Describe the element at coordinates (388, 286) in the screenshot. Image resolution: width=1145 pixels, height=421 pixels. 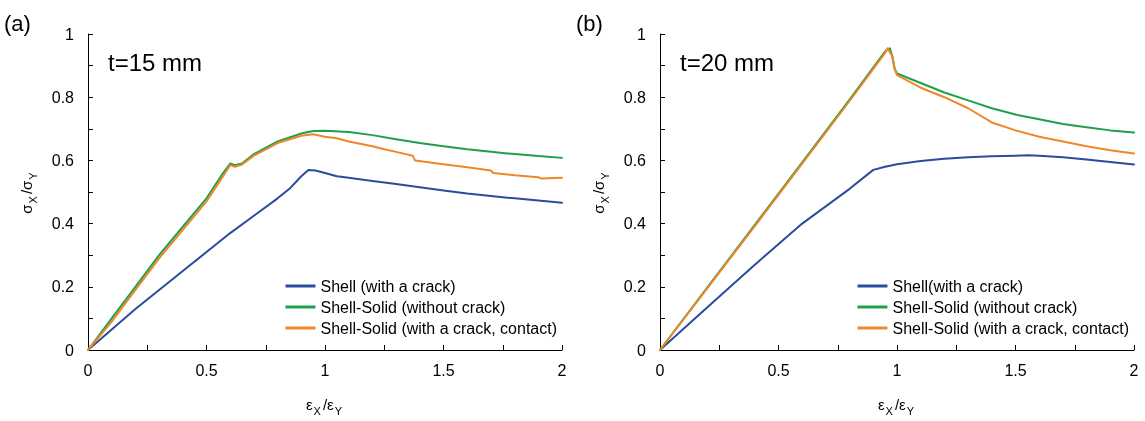
I see `legend-label: Shell (with a crack)` at that location.